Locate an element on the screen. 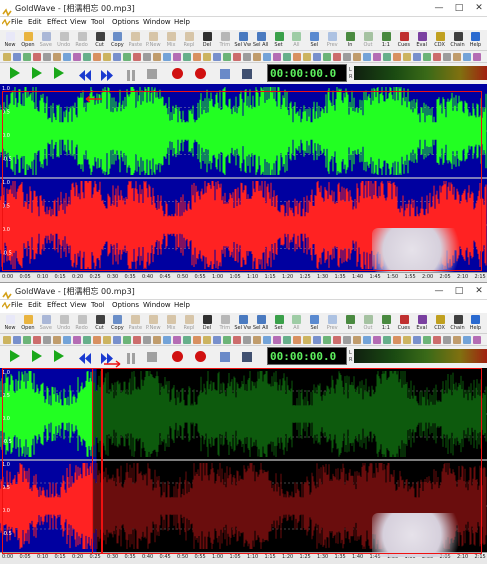 This screenshot has width=487, height=564. menu-file: File is located at coordinates (17, 305).